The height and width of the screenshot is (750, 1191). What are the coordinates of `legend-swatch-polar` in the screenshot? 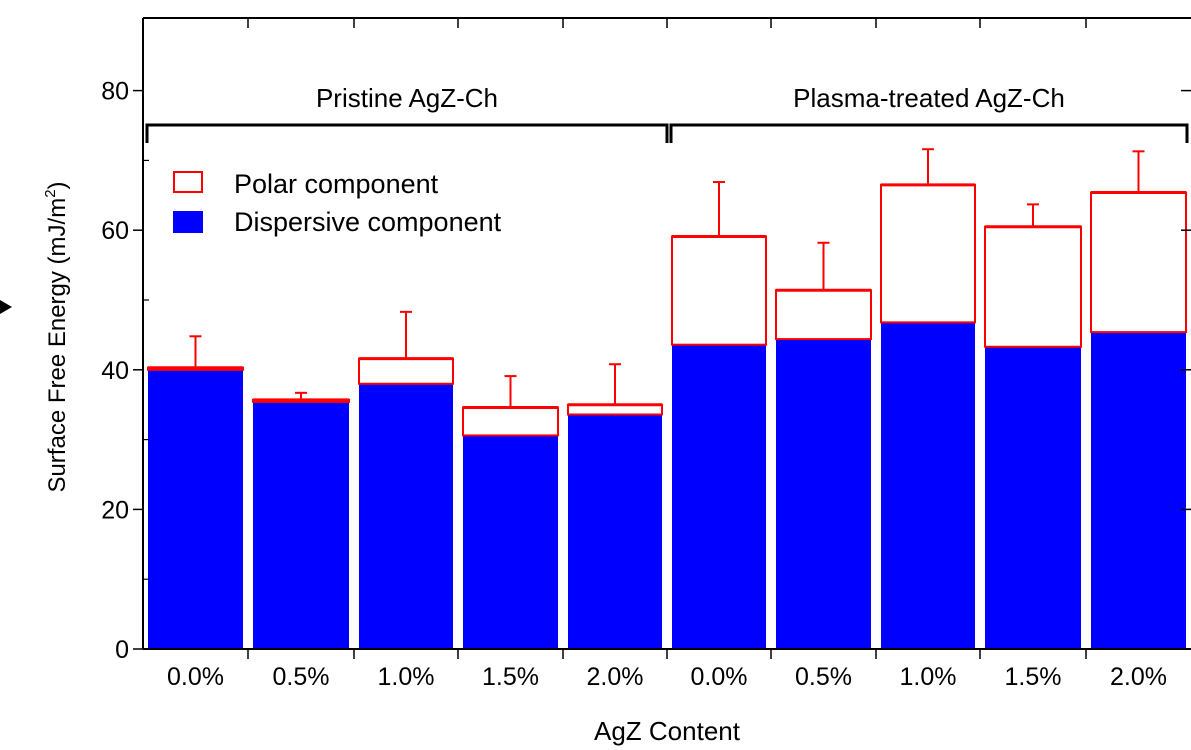 It's located at (188, 182).